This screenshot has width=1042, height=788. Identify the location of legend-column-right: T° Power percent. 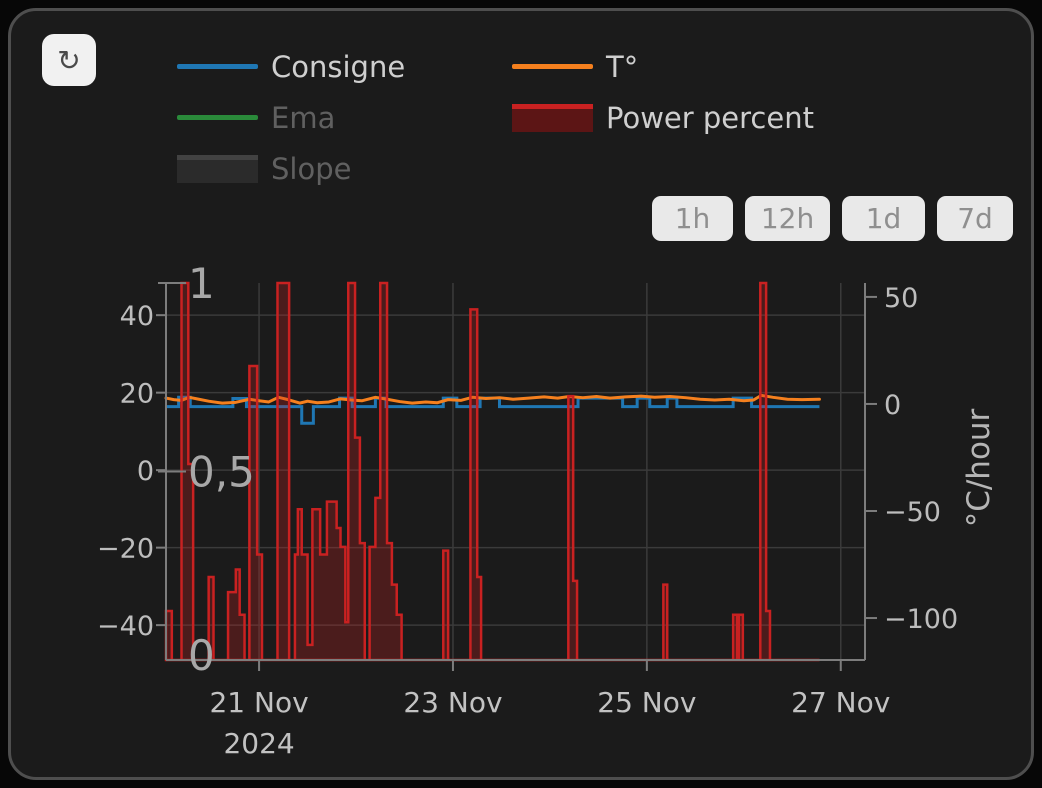
(663, 92).